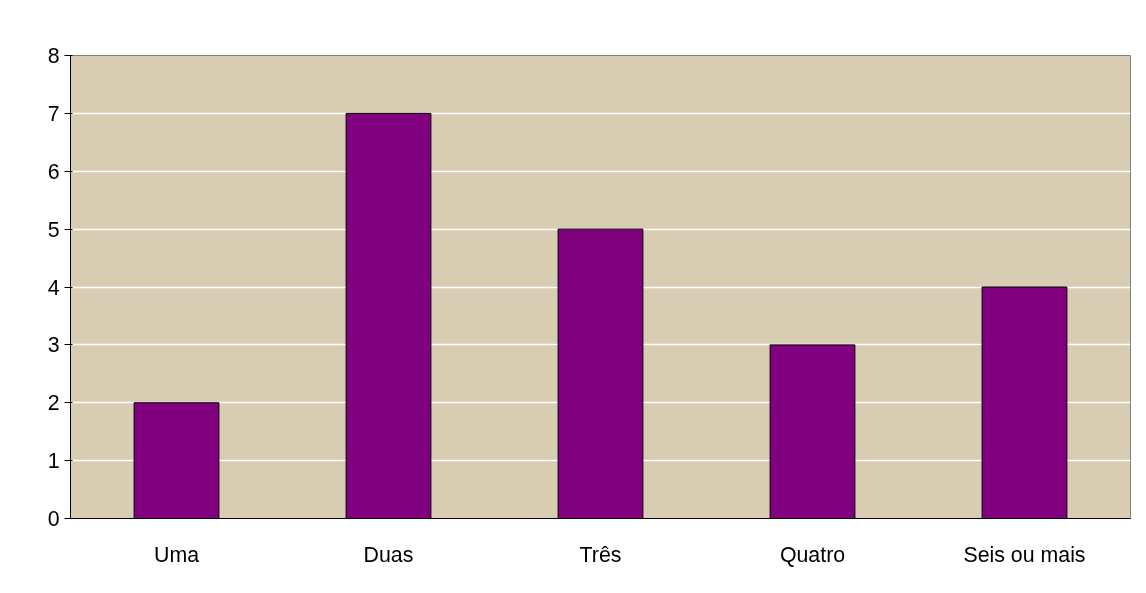 The height and width of the screenshot is (593, 1146). Describe the element at coordinates (600, 554) in the screenshot. I see `x-tick-label: Três` at that location.